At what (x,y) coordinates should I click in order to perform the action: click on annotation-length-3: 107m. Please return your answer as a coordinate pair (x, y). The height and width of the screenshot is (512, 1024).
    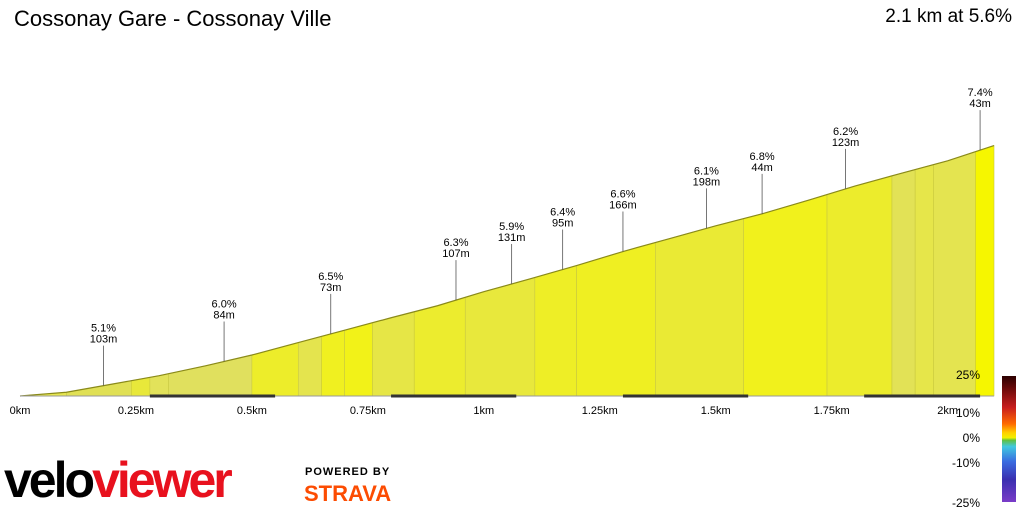
    Looking at the image, I should click on (456, 254).